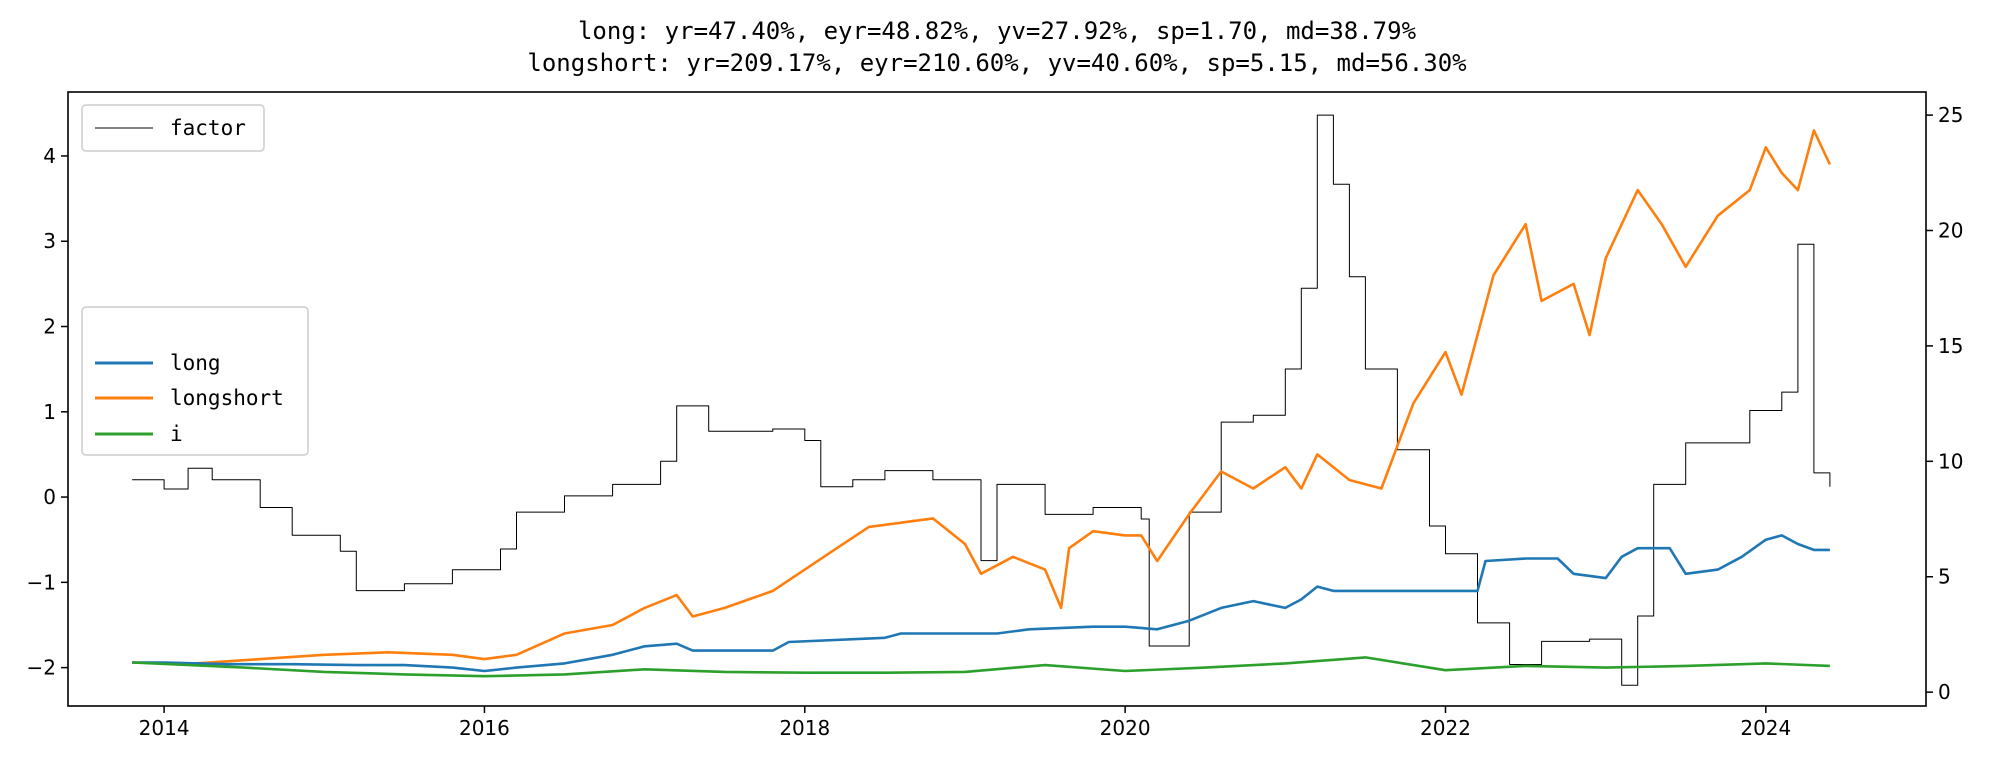 The height and width of the screenshot is (769, 1994). What do you see at coordinates (227, 398) in the screenshot?
I see `legend-longshort-label: longshort` at bounding box center [227, 398].